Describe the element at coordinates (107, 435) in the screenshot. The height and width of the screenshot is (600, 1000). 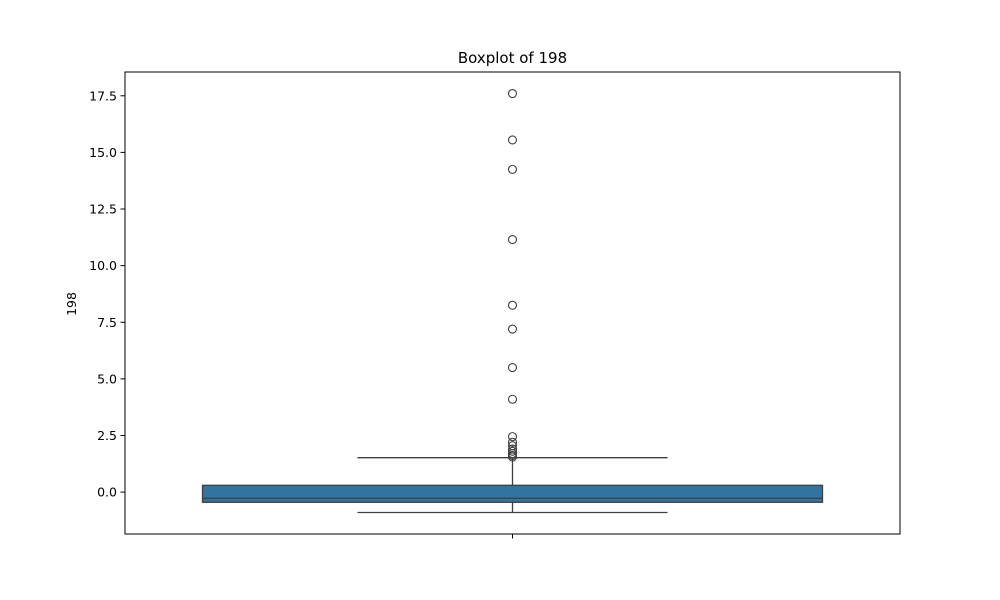
I see `y-tick-label: 2.5` at that location.